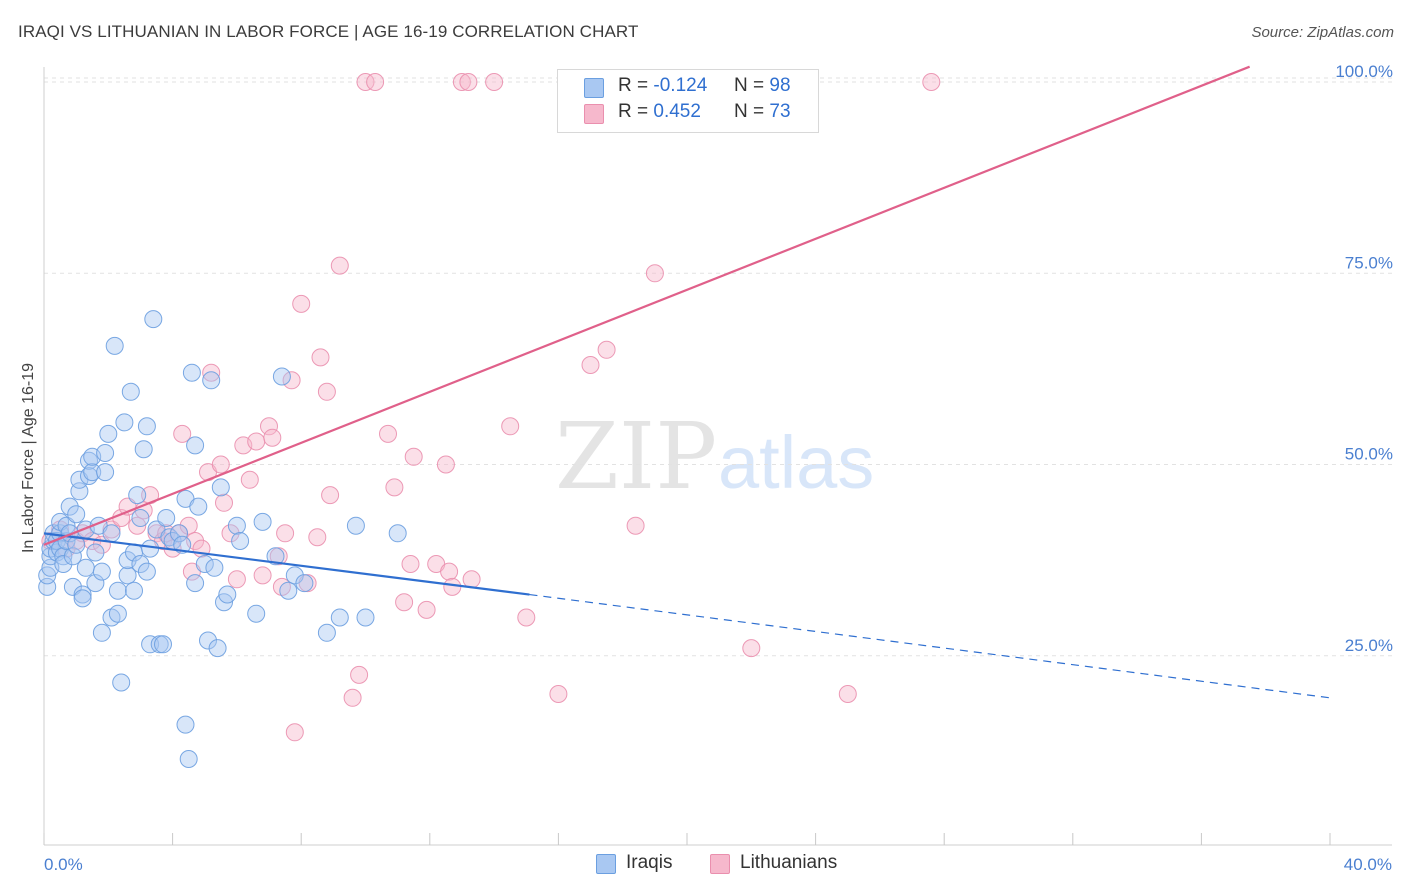 This screenshot has width=1406, height=892. I want to click on lithuanians-legend-label: Lithuanians, so click(789, 862).